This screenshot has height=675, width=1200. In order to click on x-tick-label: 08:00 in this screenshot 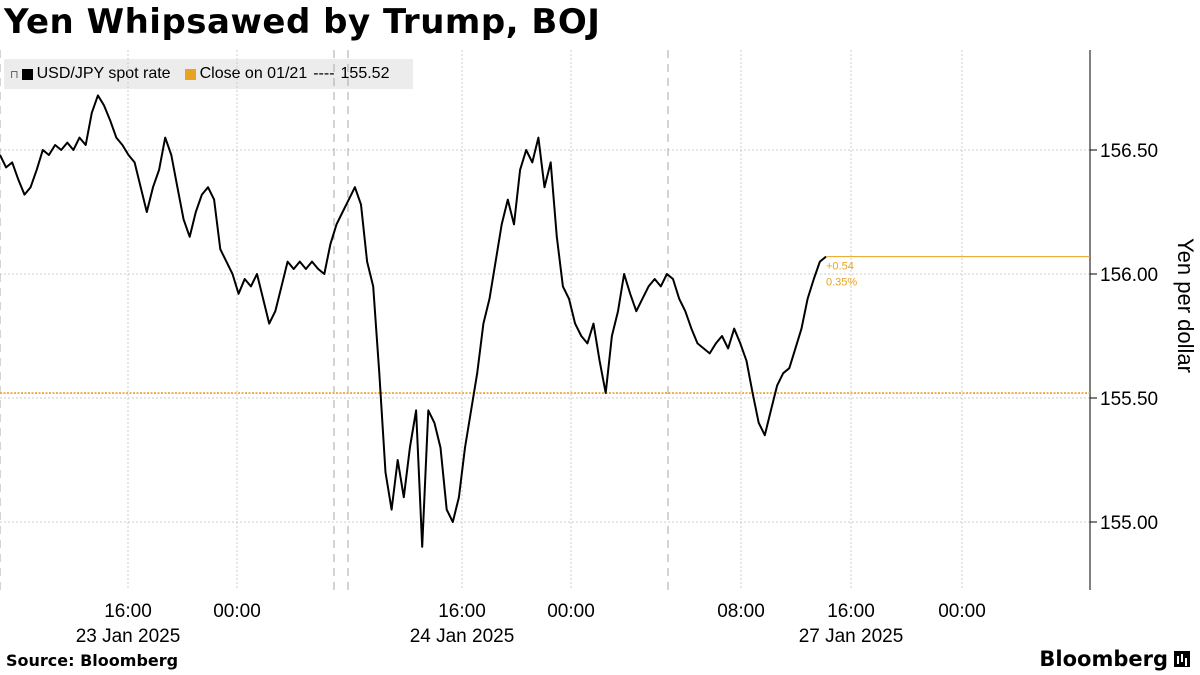, I will do `click(741, 611)`.